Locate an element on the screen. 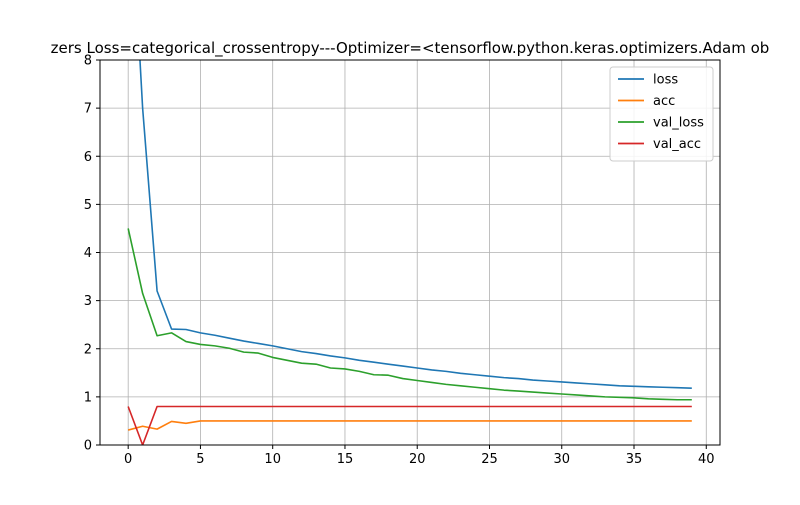 This screenshot has height=505, width=800. x-tick-label: 10 is located at coordinates (272, 459).